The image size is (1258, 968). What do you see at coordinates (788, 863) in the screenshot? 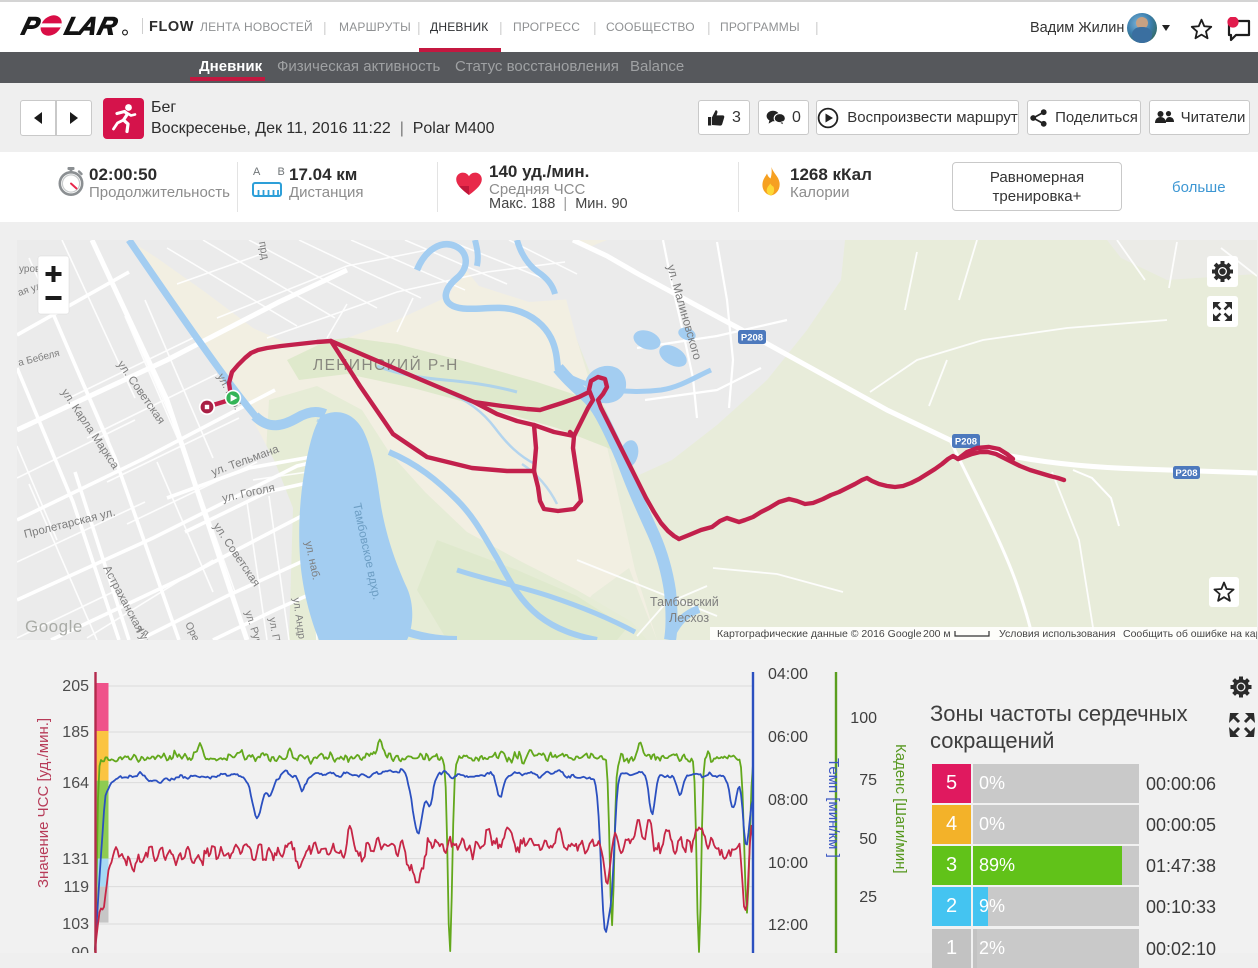
I see `svg-text: 10:00` at bounding box center [788, 863].